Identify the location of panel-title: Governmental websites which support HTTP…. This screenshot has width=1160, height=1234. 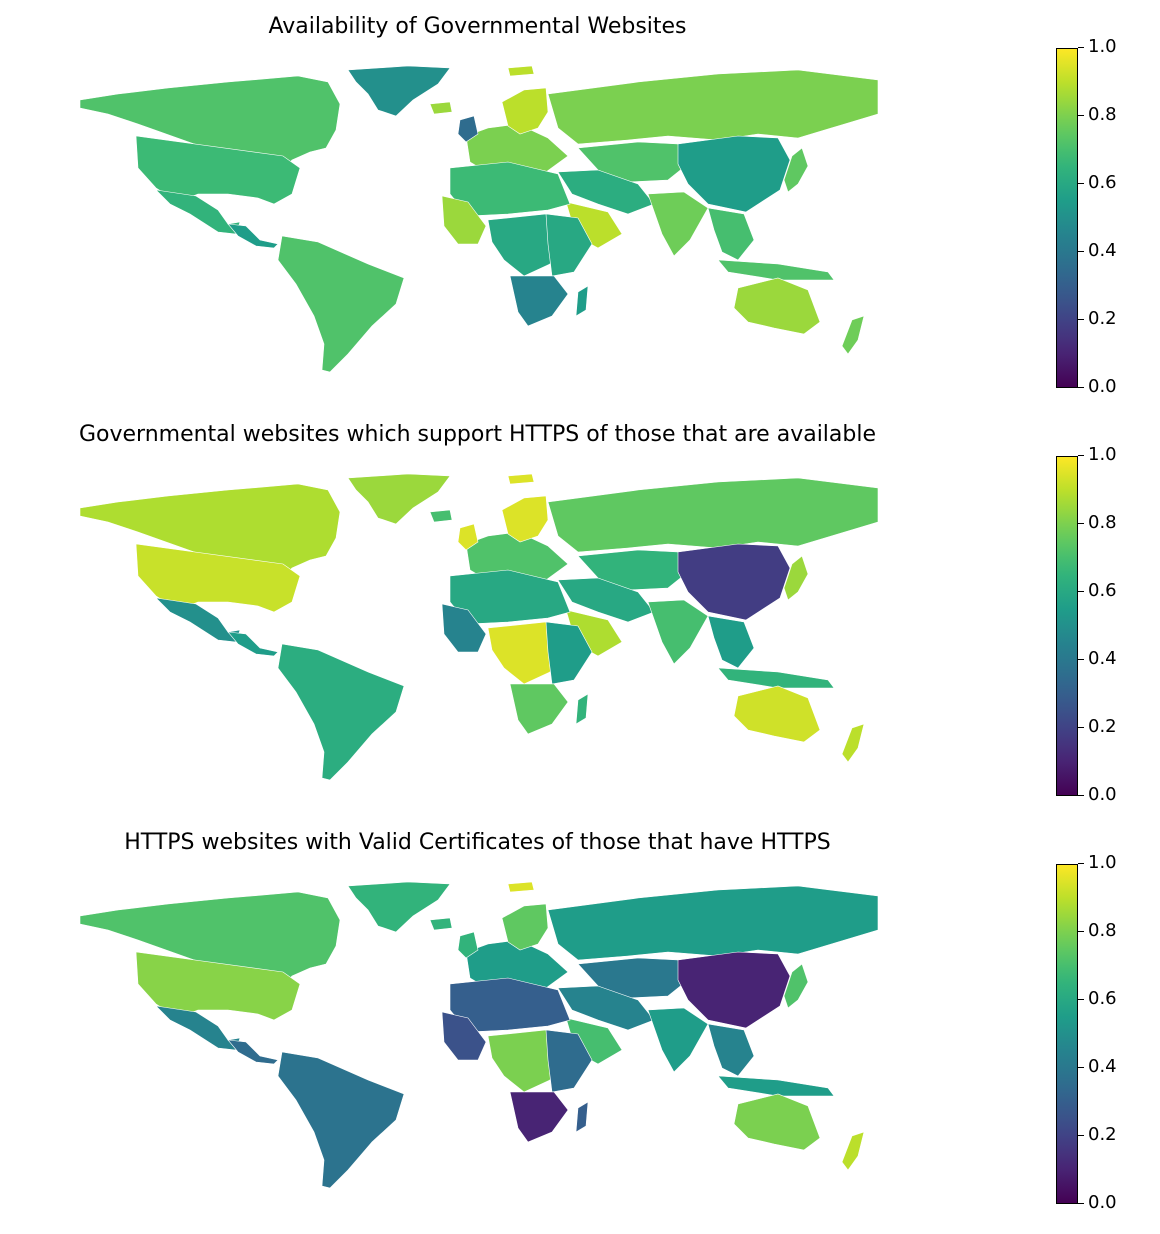
(477, 434).